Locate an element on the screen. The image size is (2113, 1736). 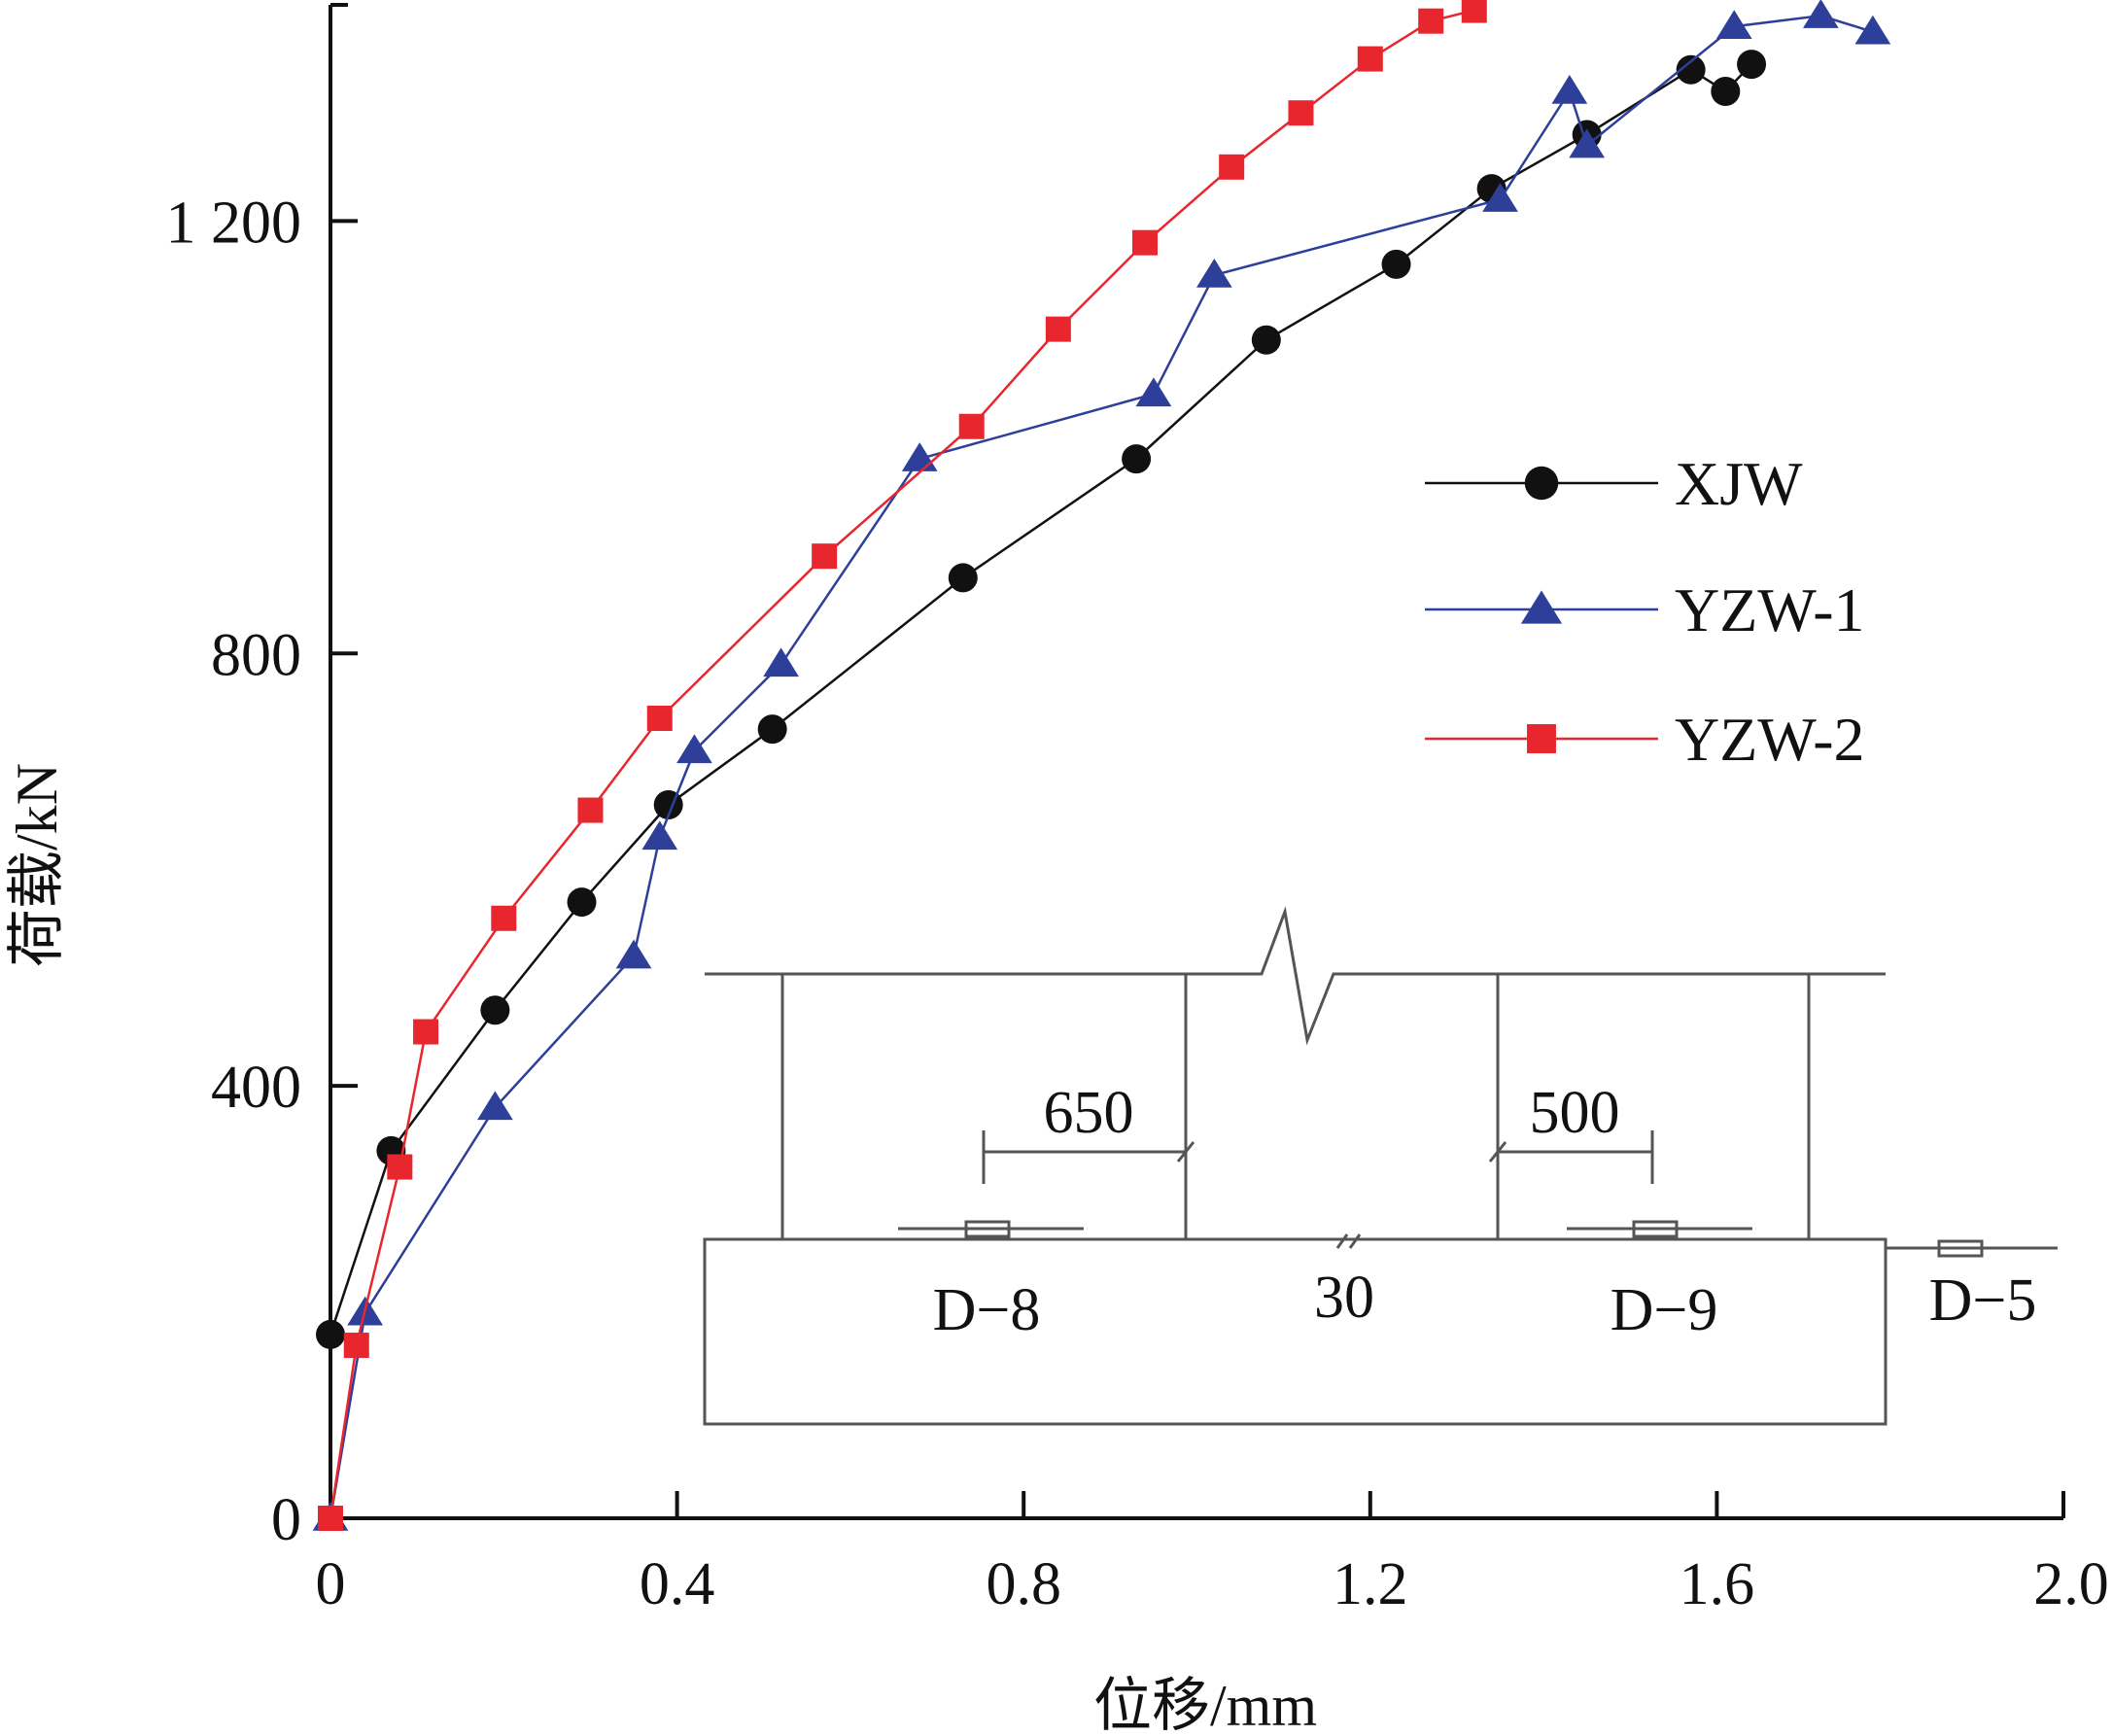
inset-top-beam is located at coordinates (1295, 976).